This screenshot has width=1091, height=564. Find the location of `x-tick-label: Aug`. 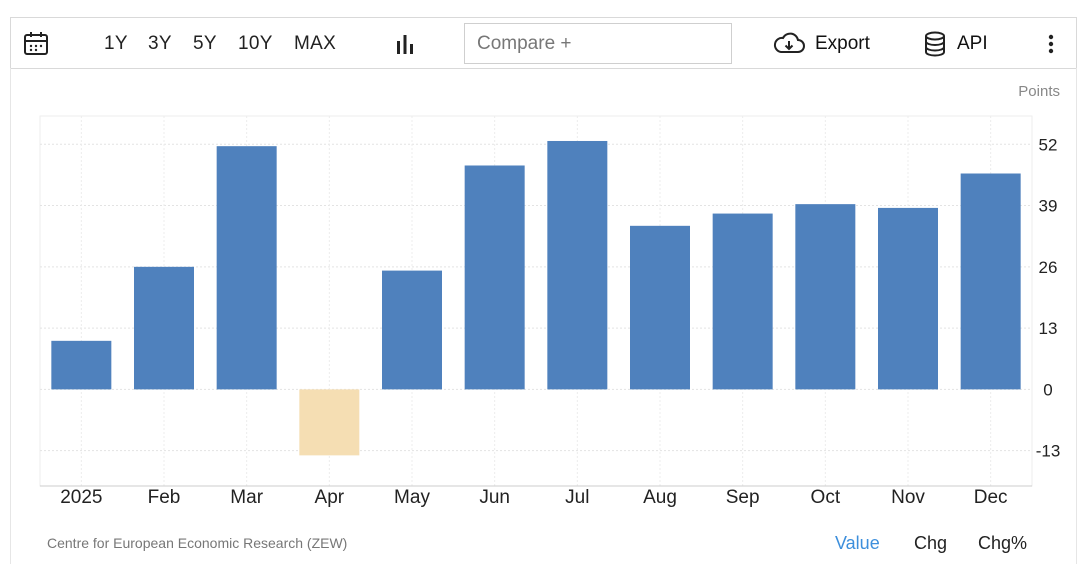

x-tick-label: Aug is located at coordinates (660, 497).